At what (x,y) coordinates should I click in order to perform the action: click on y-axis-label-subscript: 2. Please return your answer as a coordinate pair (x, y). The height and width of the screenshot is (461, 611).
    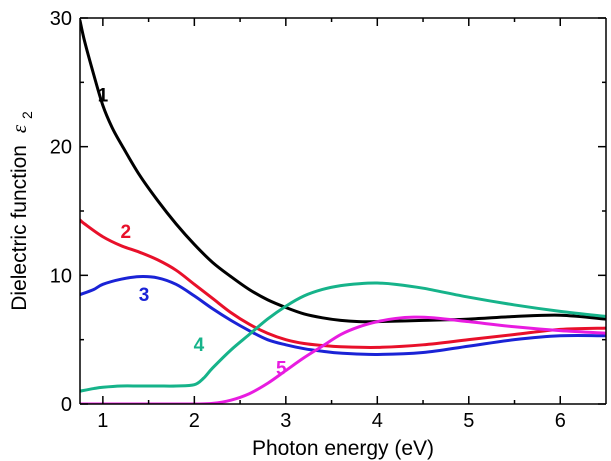
    Looking at the image, I should click on (27, 115).